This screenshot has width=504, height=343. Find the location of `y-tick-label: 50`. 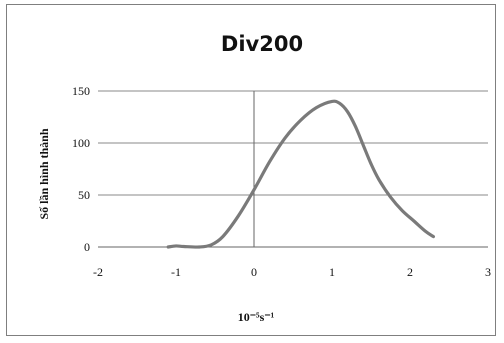

y-tick-label: 50 is located at coordinates (84, 195).